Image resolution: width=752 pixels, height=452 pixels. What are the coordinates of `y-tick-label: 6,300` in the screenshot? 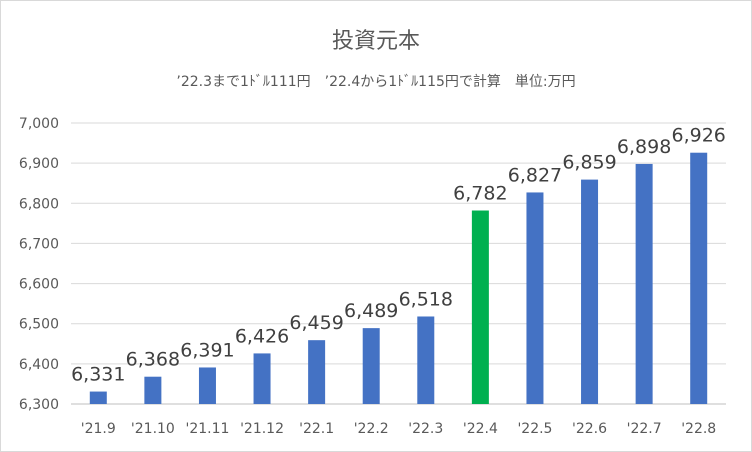 It's located at (39, 405).